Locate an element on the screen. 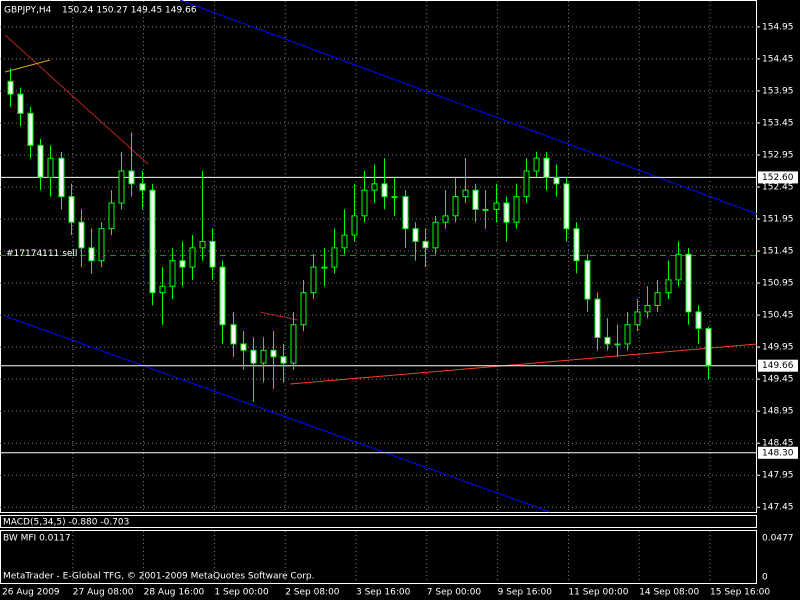 The height and width of the screenshot is (600, 800). short-line is located at coordinates (27, 66).